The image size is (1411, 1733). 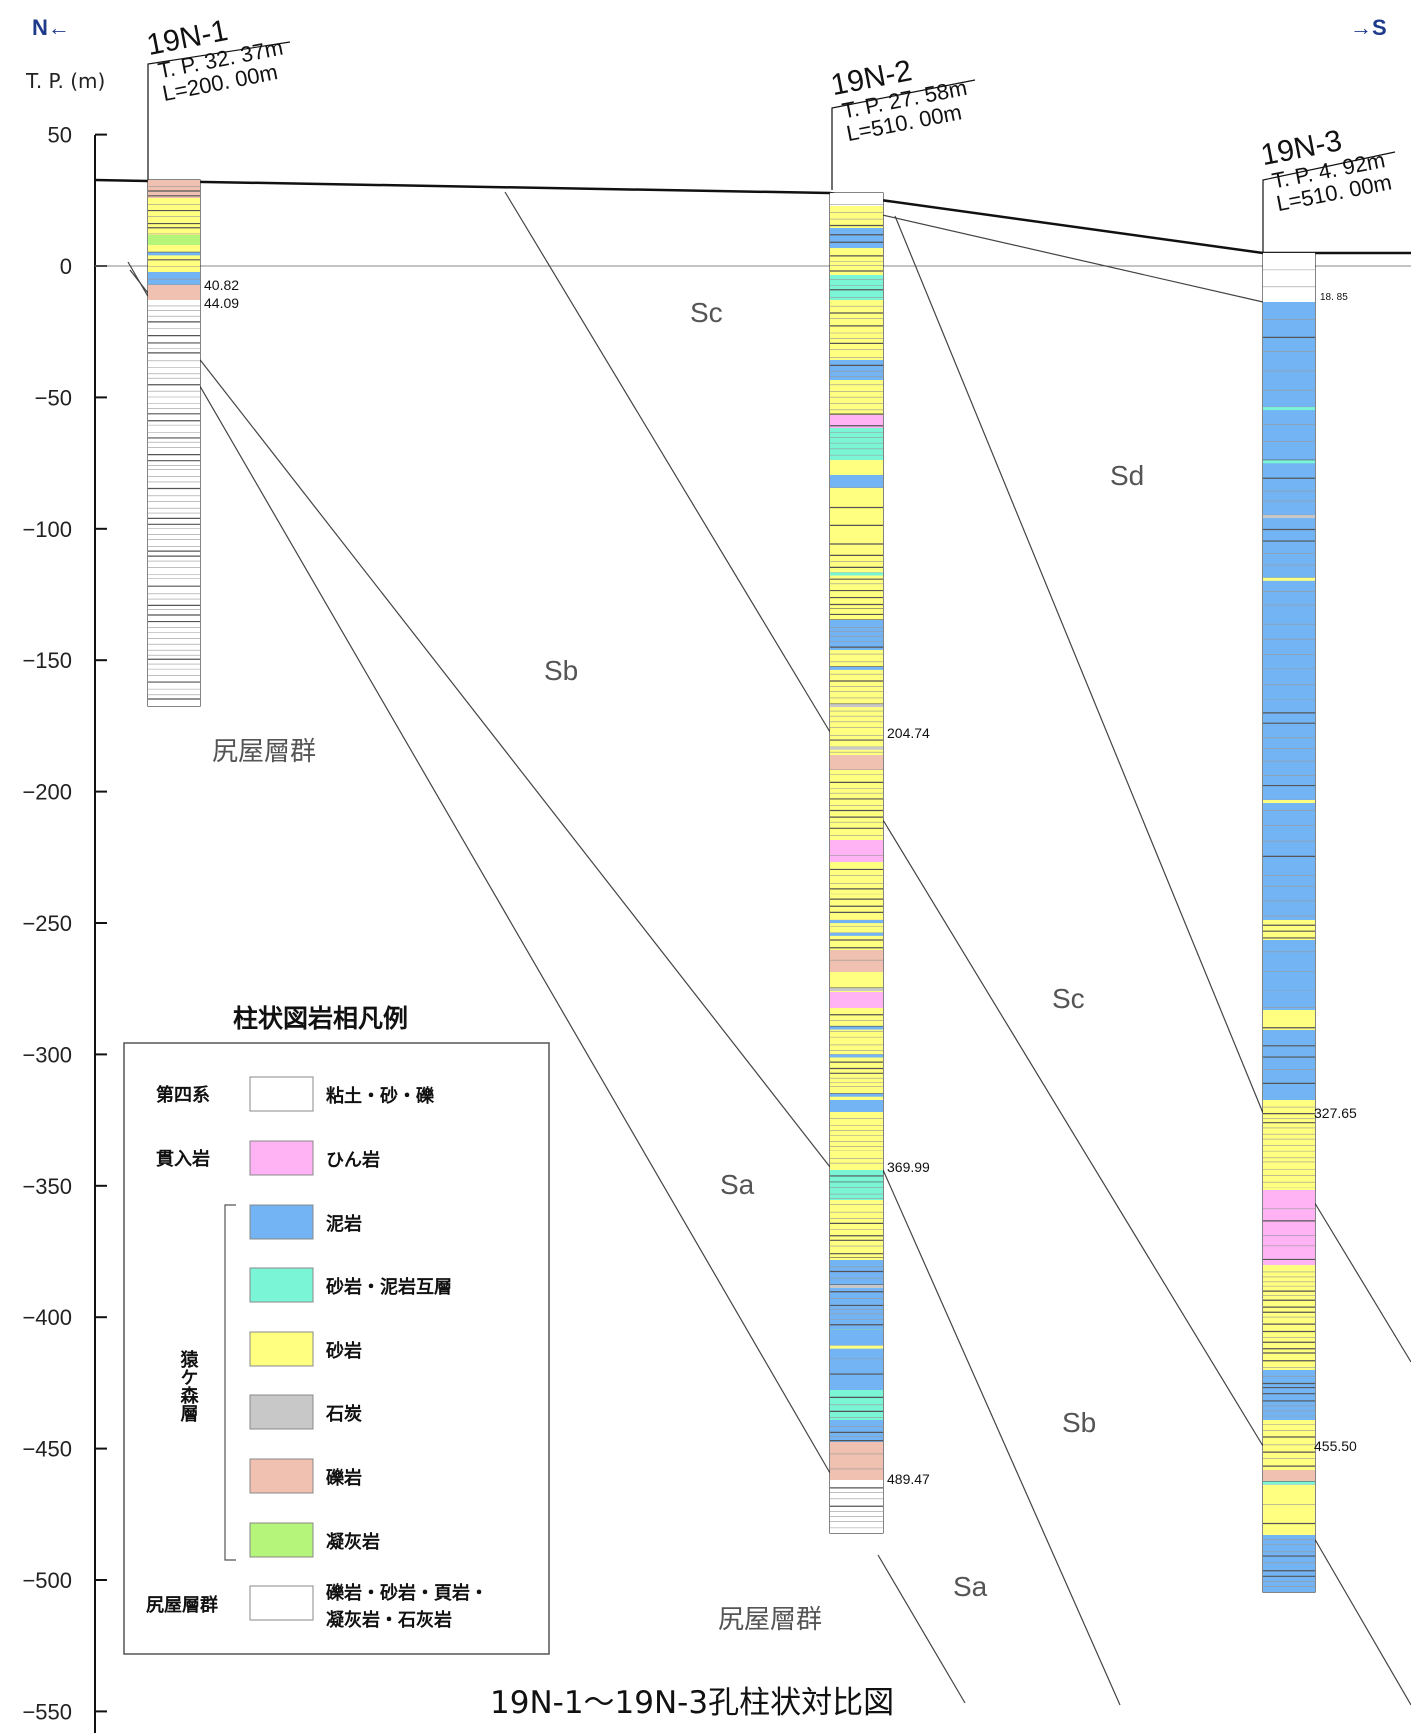 I want to click on zone-label-sb: Sb, so click(x=1079, y=1422).